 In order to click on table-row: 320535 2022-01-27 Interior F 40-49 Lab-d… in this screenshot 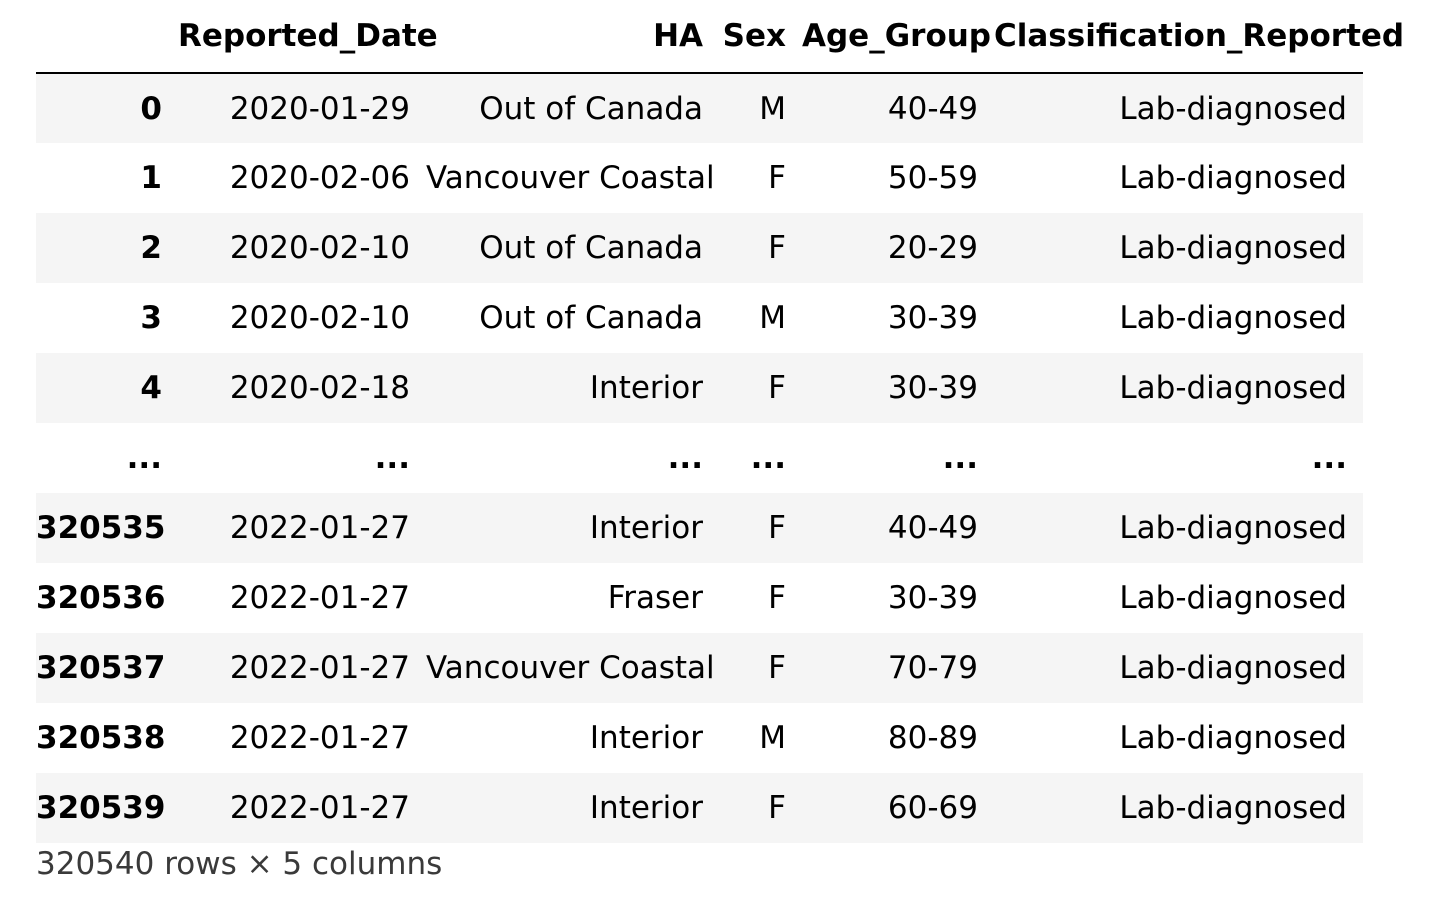, I will do `click(699, 528)`.